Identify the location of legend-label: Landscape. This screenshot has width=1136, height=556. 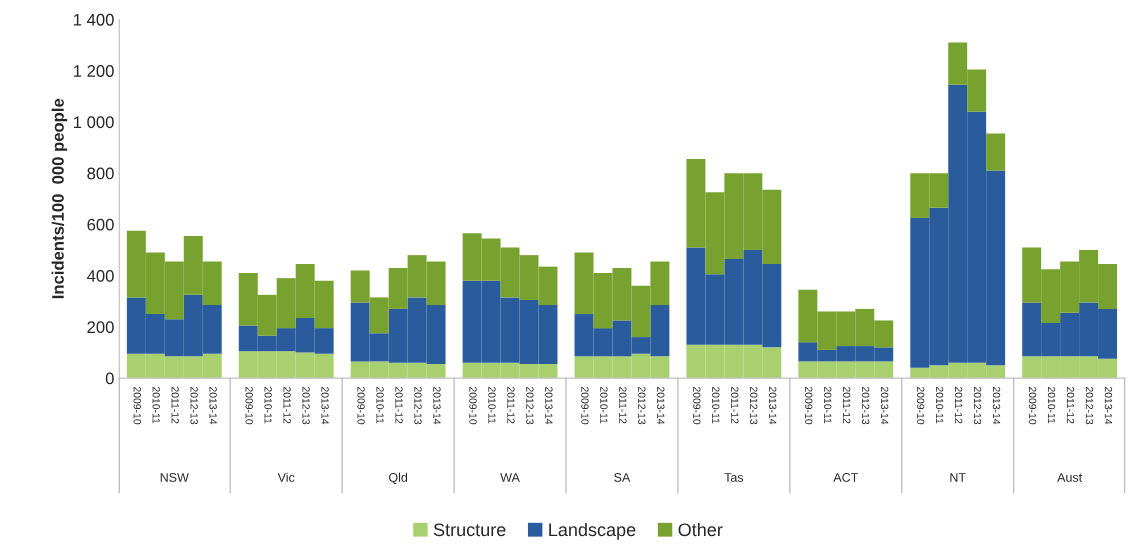
(592, 531).